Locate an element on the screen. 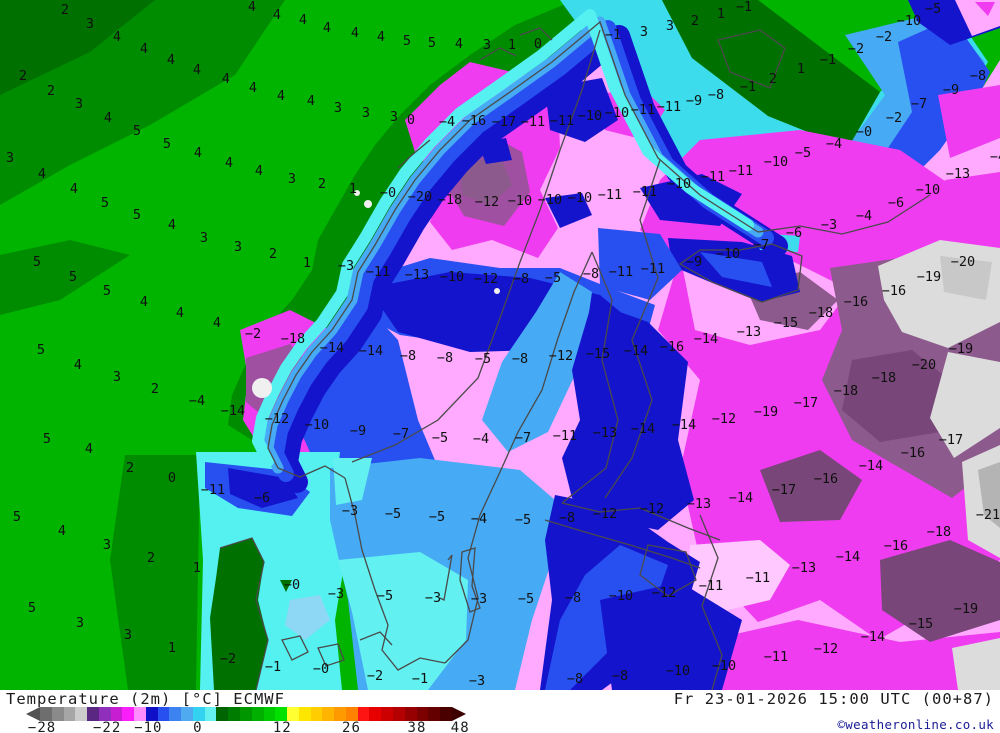 Image resolution: width=1000 pixels, height=733 pixels. temp-value-label: −0 is located at coordinates (864, 132).